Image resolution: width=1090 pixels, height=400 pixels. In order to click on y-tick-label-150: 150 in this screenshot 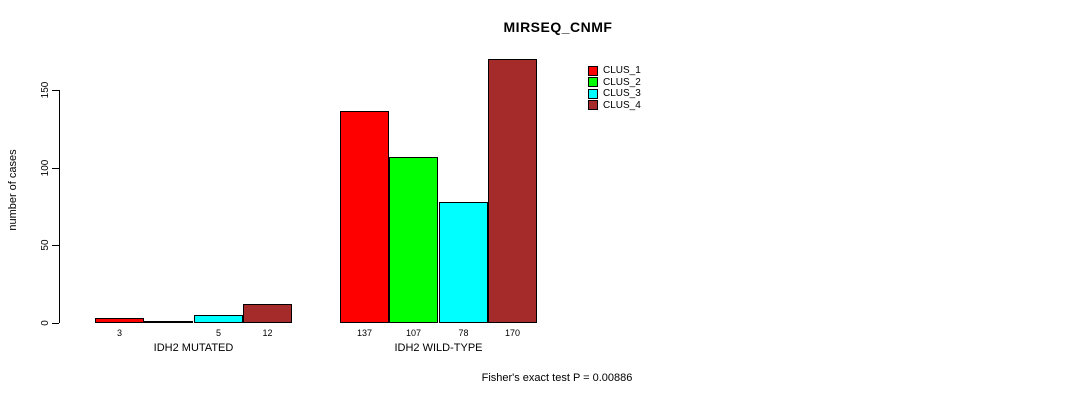, I will do `click(45, 90)`.